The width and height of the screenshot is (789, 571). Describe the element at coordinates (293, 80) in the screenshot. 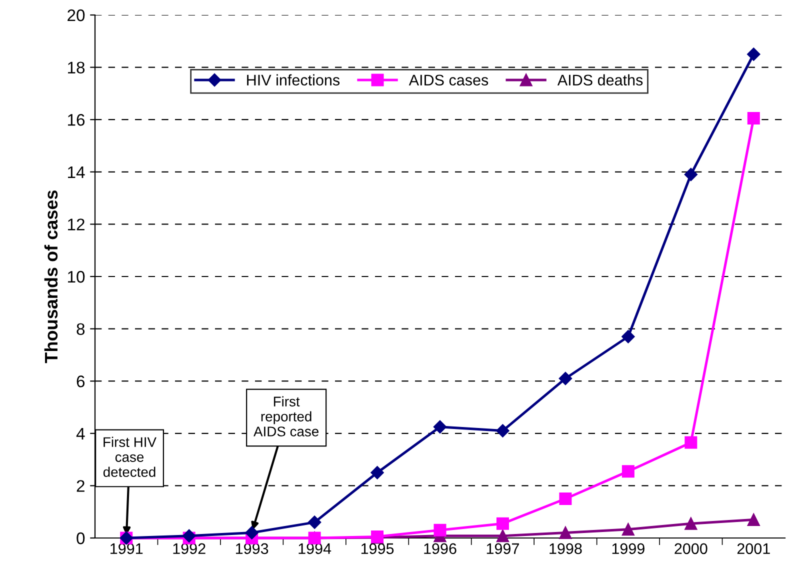

I see `legend-label: HIV infections` at that location.